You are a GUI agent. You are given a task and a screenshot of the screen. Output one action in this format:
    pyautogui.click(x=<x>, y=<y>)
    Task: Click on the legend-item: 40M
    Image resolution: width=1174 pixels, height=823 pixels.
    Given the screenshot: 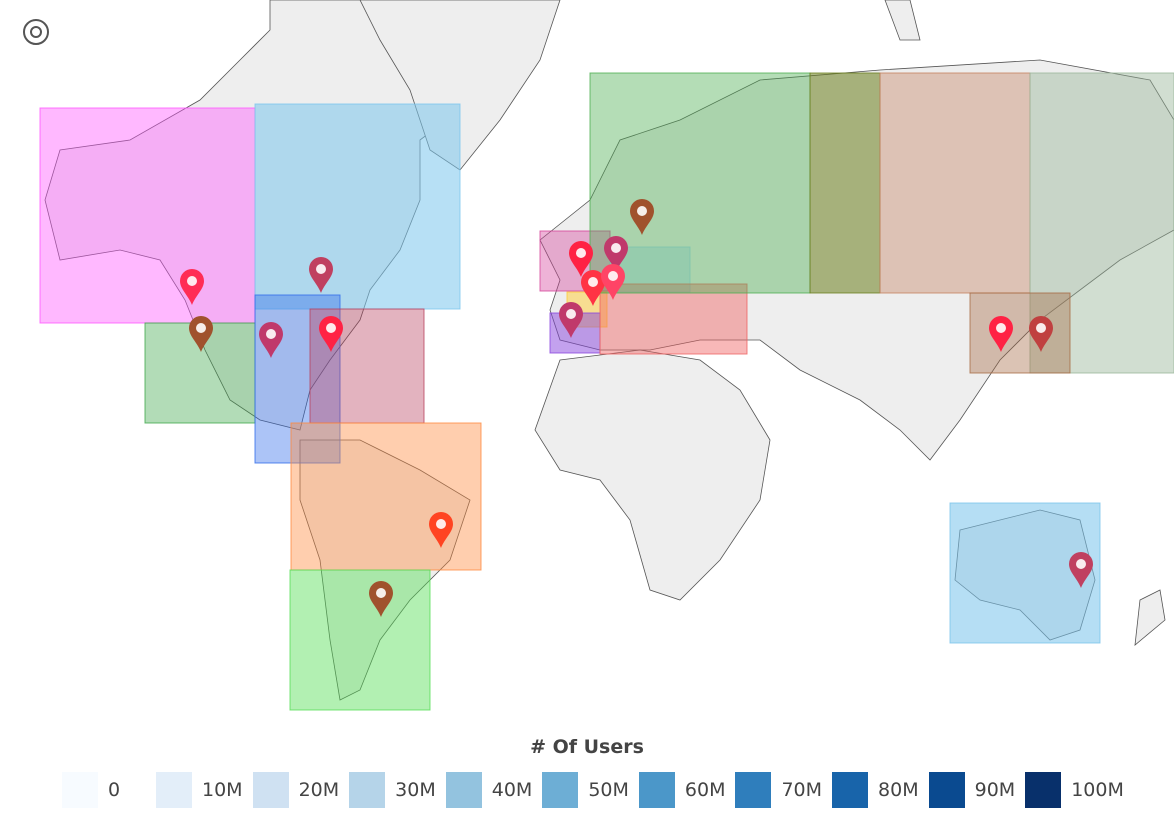 What is the action you would take?
    pyautogui.click(x=489, y=790)
    